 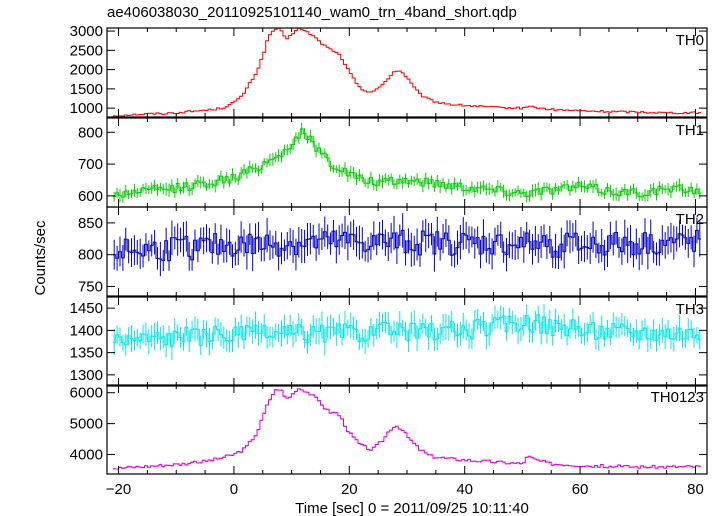 What do you see at coordinates (690, 40) in the screenshot?
I see `panel-label: TH0` at bounding box center [690, 40].